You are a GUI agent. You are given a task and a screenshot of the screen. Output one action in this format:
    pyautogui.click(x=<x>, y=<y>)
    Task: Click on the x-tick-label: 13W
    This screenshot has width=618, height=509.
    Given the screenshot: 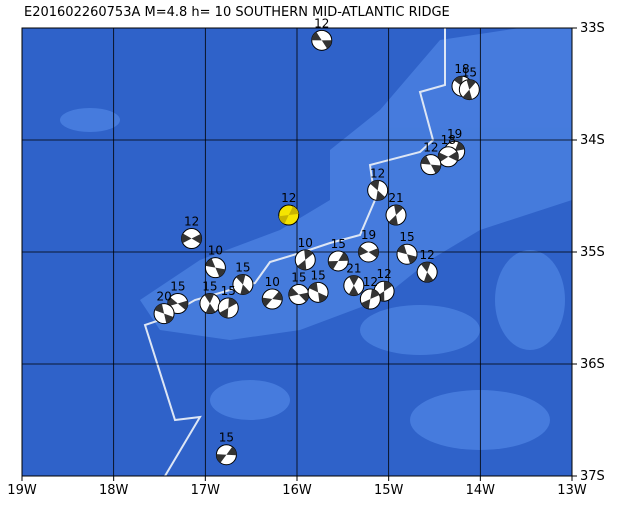 What is the action you would take?
    pyautogui.click(x=572, y=490)
    